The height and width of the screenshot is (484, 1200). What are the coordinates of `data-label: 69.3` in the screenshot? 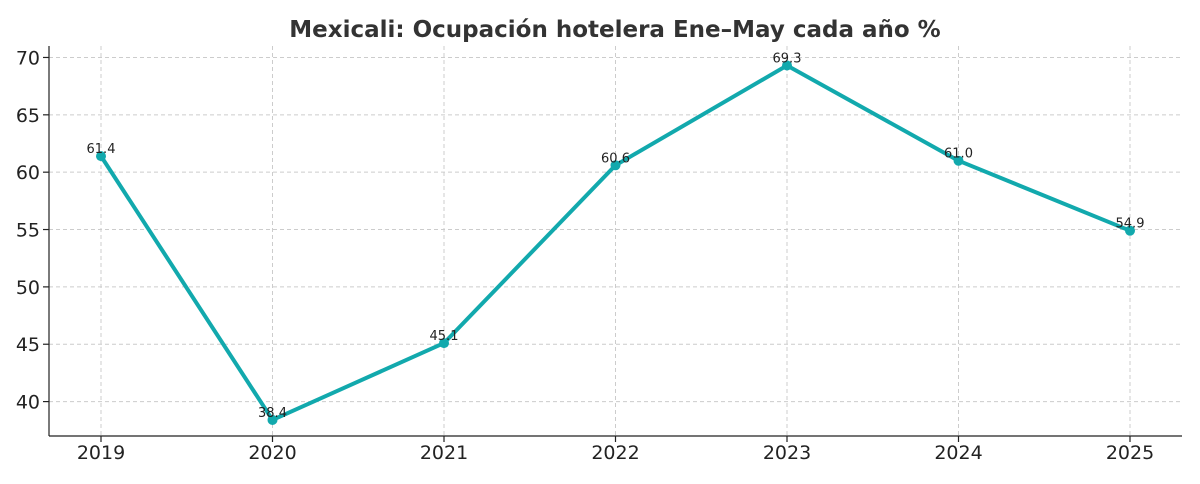 It's located at (787, 59).